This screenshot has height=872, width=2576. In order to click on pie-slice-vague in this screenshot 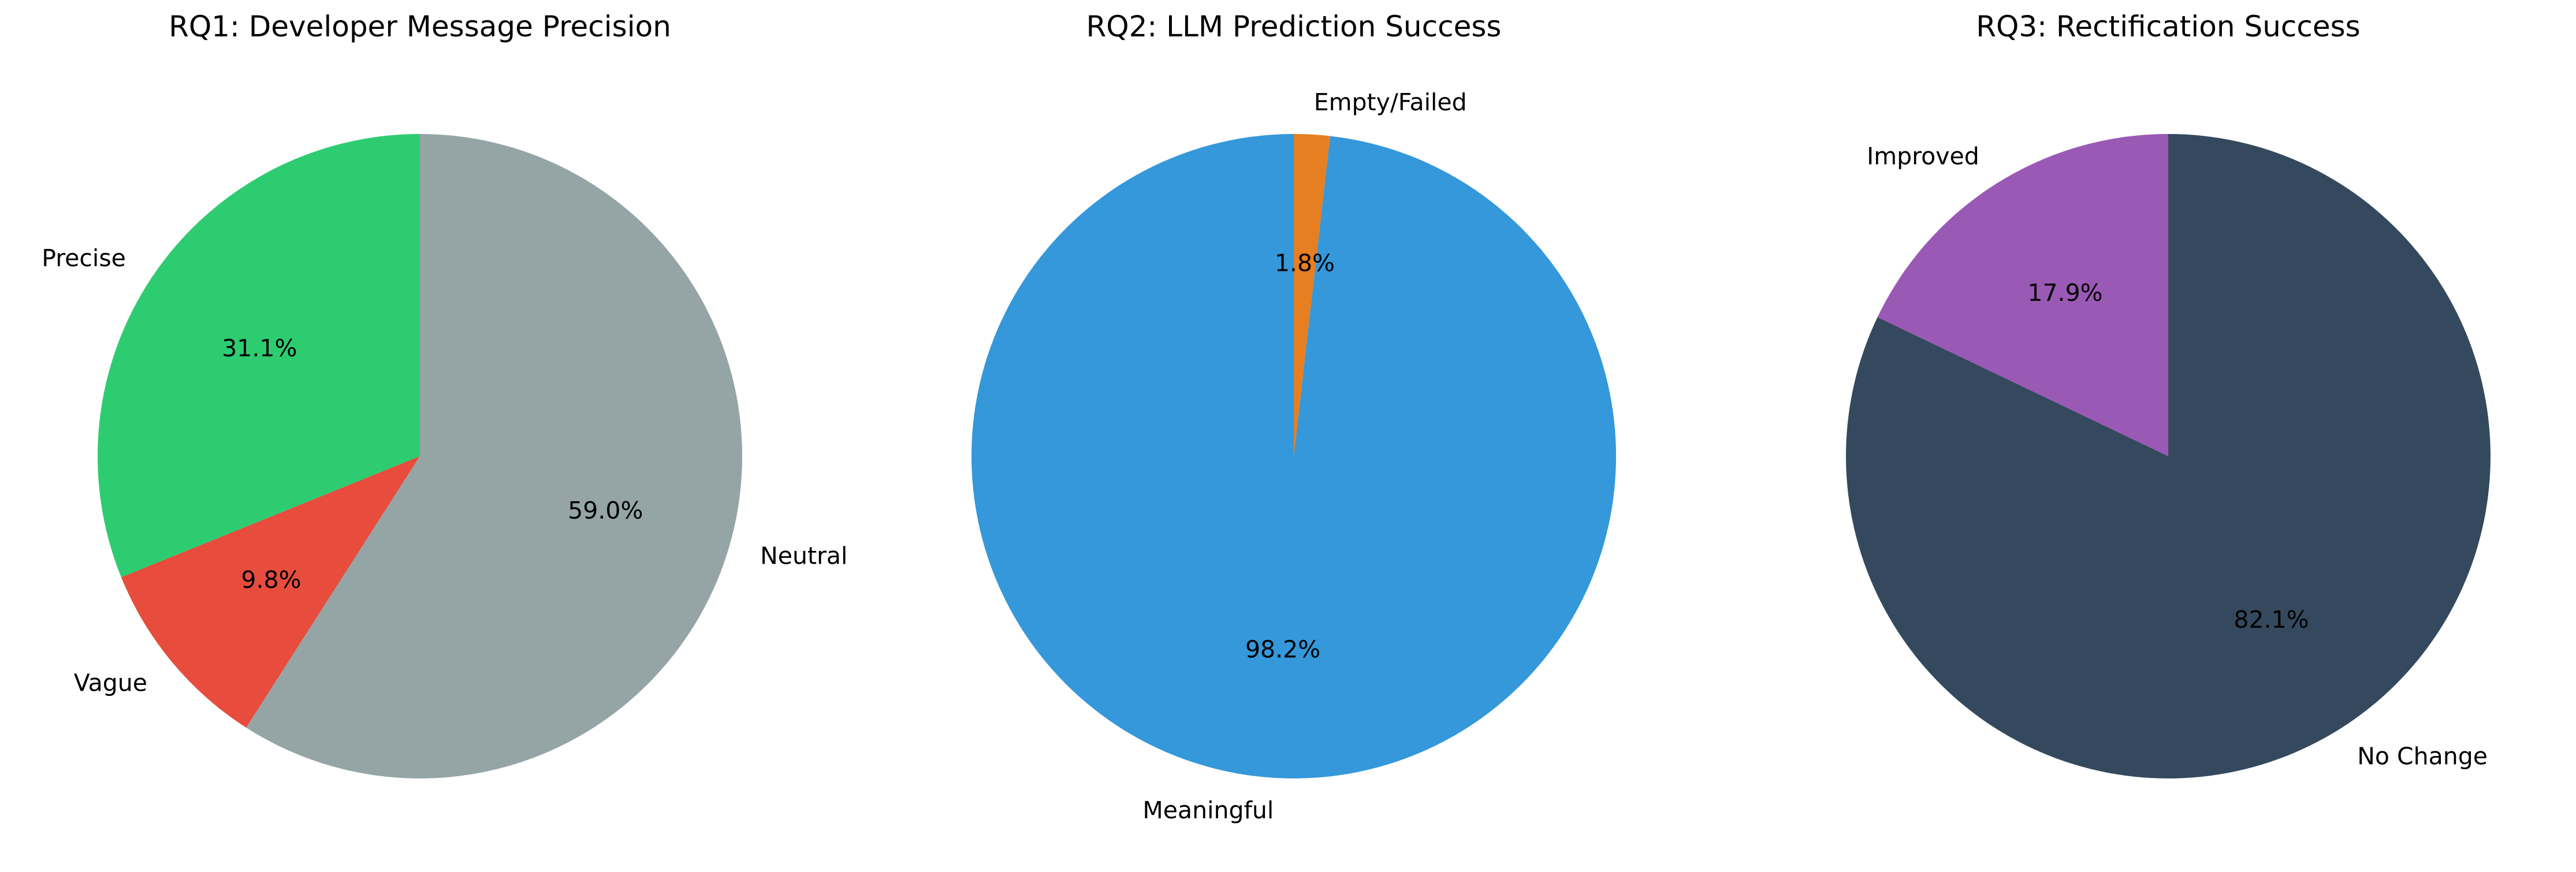, I will do `click(271, 592)`.